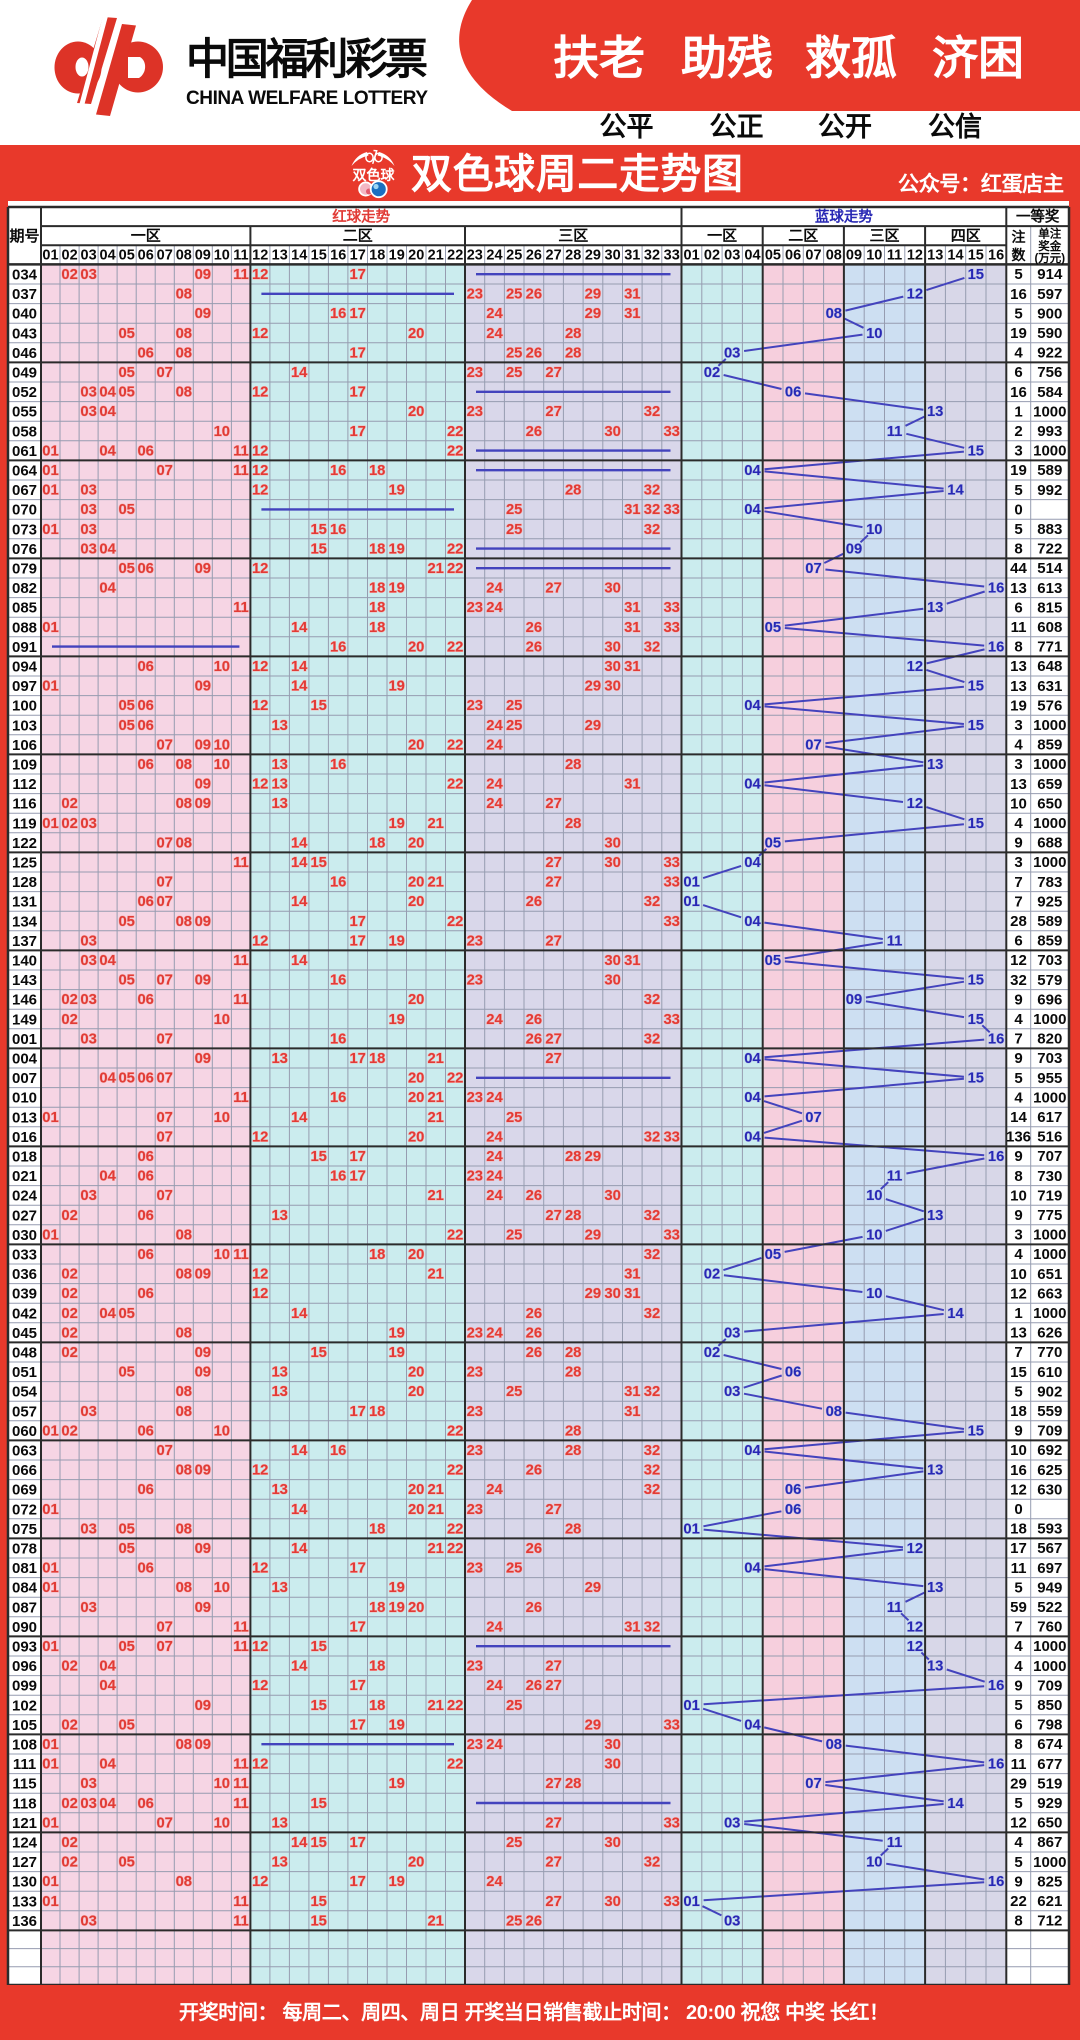  I want to click on svg-text: 16, so click(338, 647).